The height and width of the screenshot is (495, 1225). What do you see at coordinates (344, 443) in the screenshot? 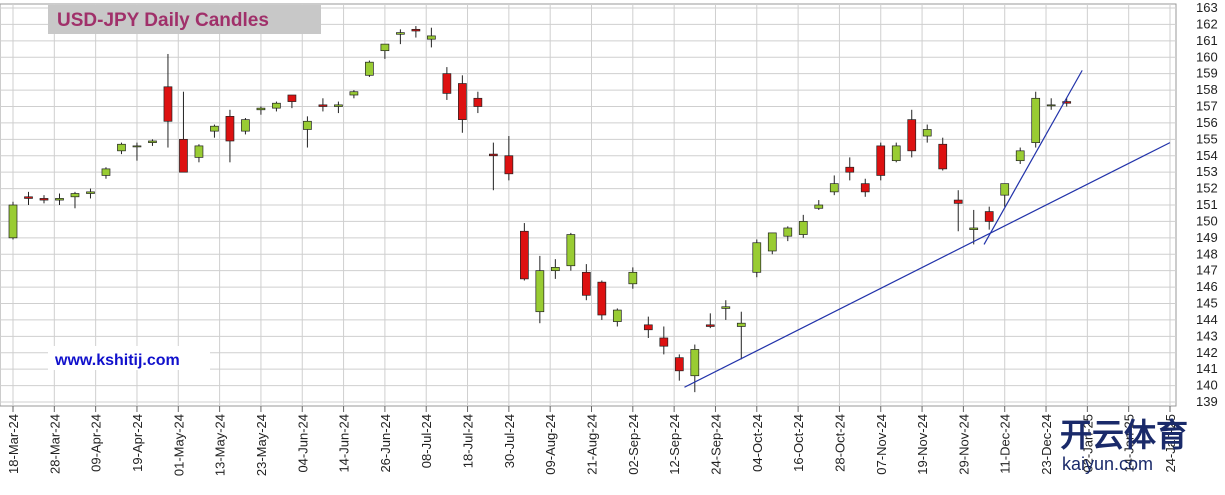
I see `x-tick-label: 14-Jun-24` at bounding box center [344, 443].